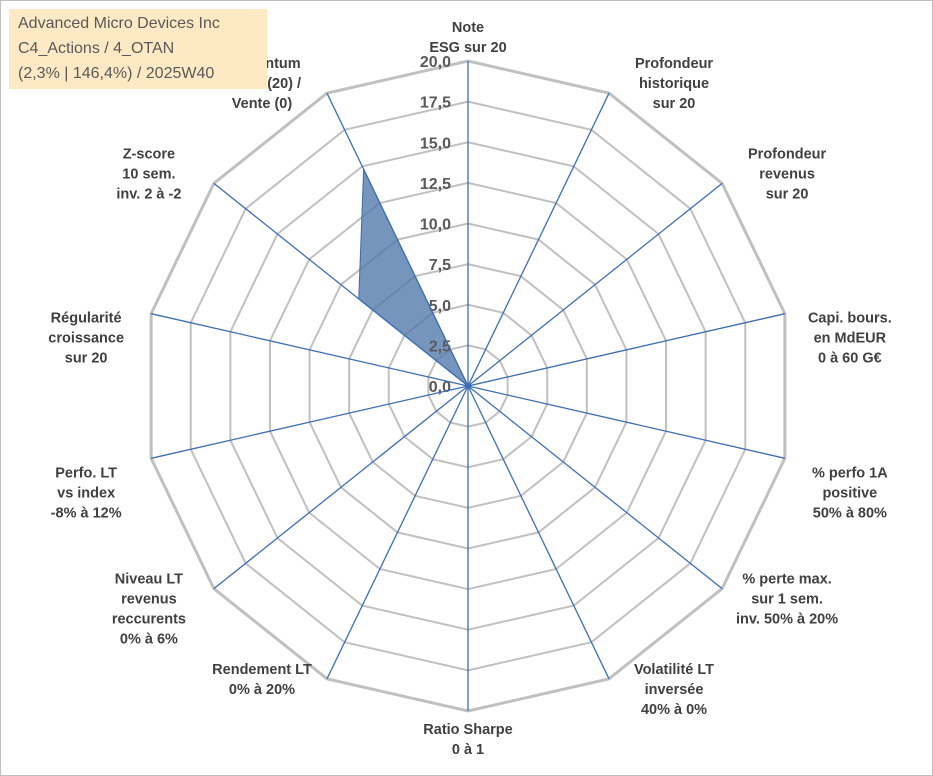 The height and width of the screenshot is (776, 933). I want to click on axis-label-line: % perte max., so click(786, 580).